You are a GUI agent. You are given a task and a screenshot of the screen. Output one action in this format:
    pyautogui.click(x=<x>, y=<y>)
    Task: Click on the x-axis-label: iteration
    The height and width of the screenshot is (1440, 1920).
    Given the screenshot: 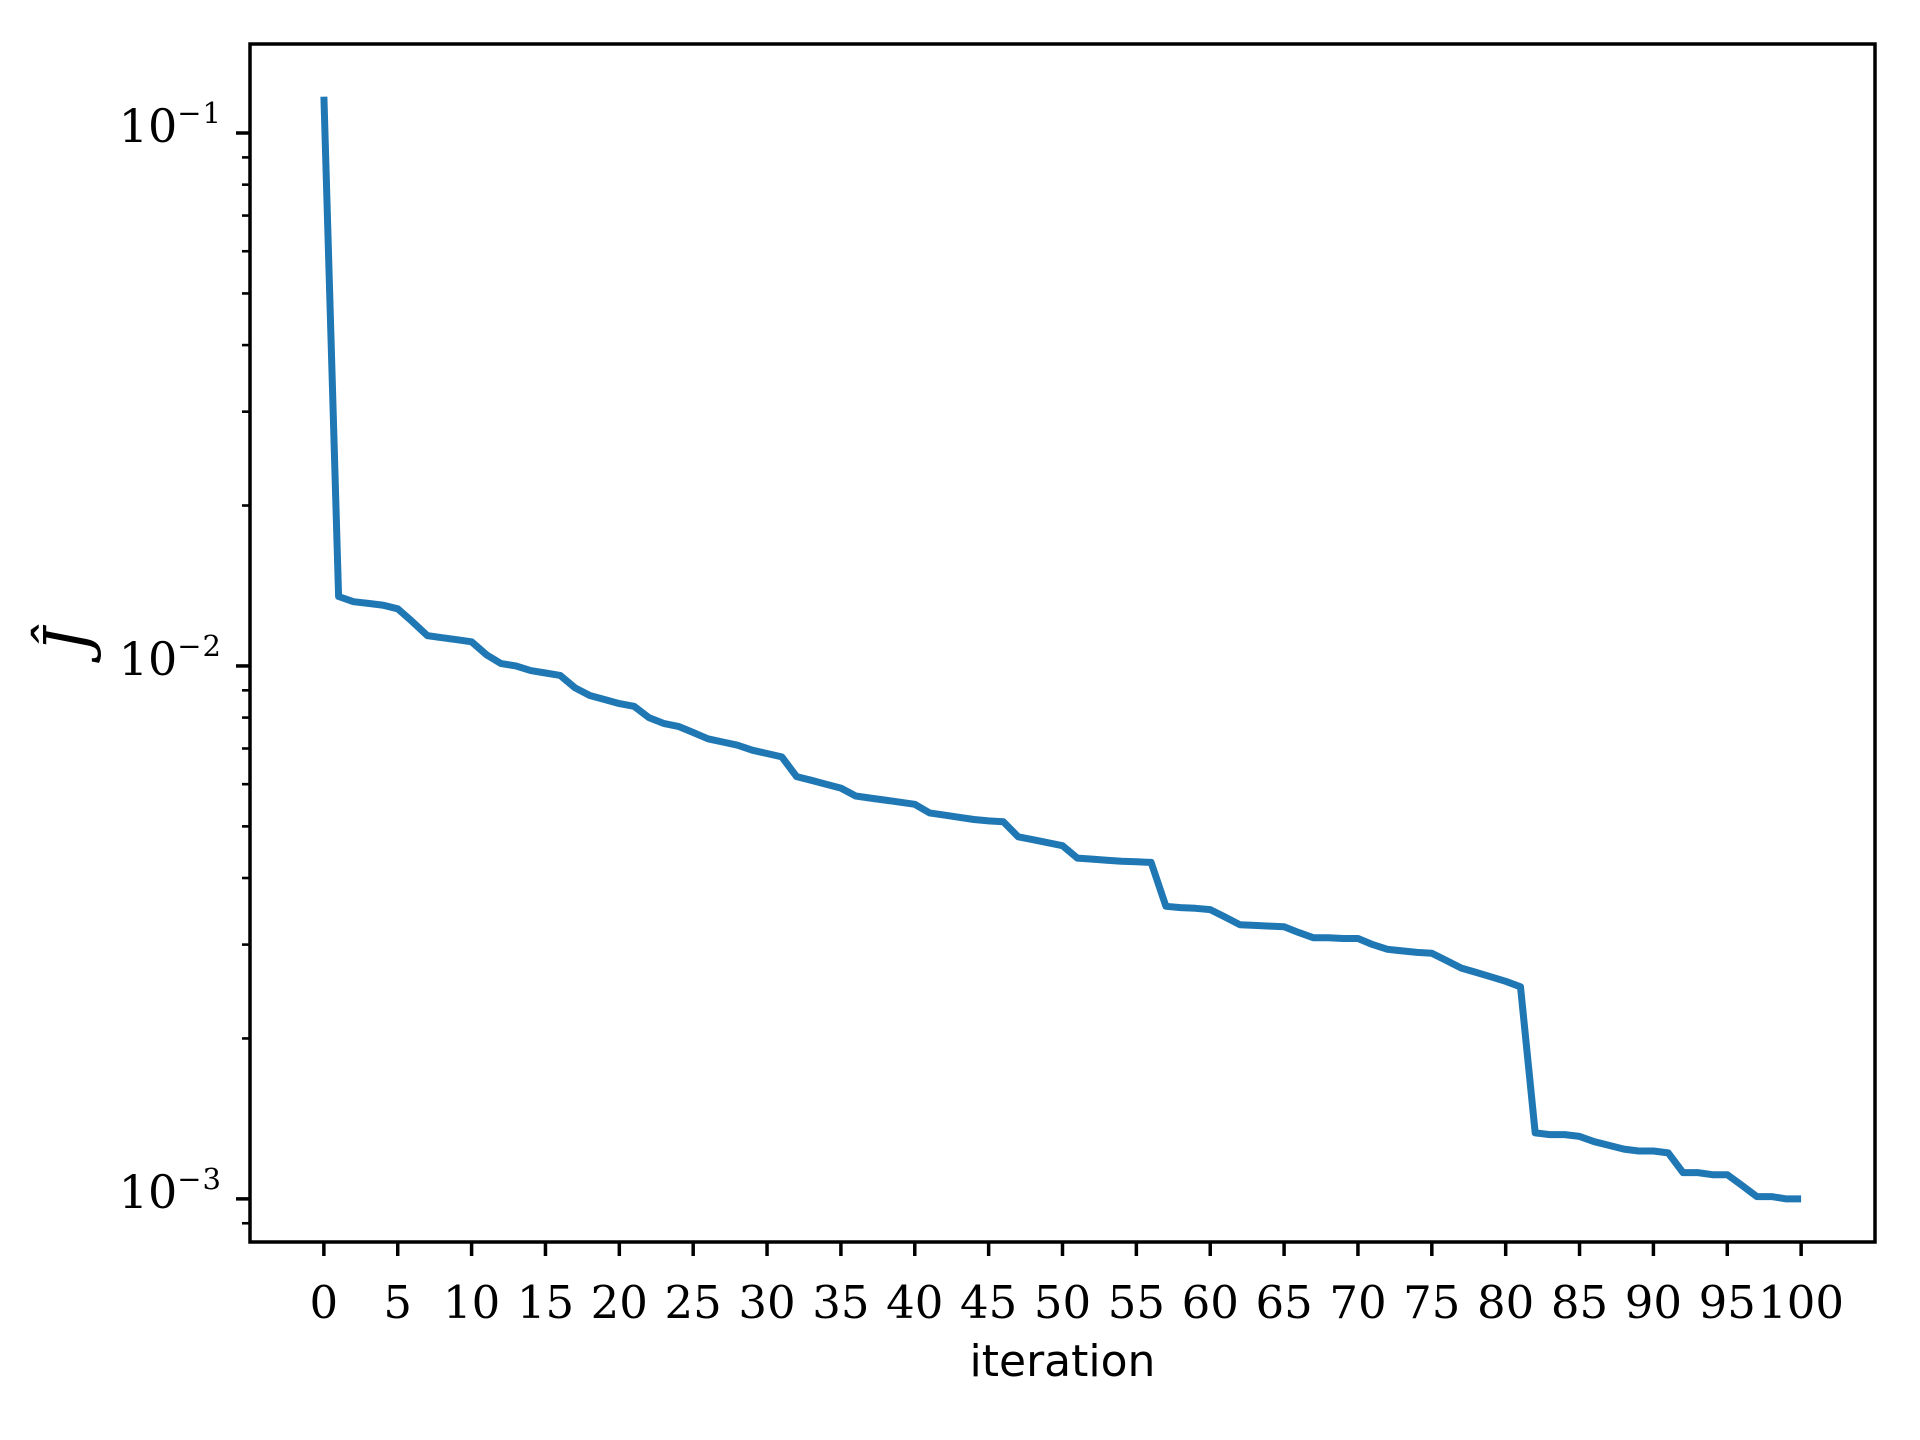 What is the action you would take?
    pyautogui.click(x=1062, y=1361)
    